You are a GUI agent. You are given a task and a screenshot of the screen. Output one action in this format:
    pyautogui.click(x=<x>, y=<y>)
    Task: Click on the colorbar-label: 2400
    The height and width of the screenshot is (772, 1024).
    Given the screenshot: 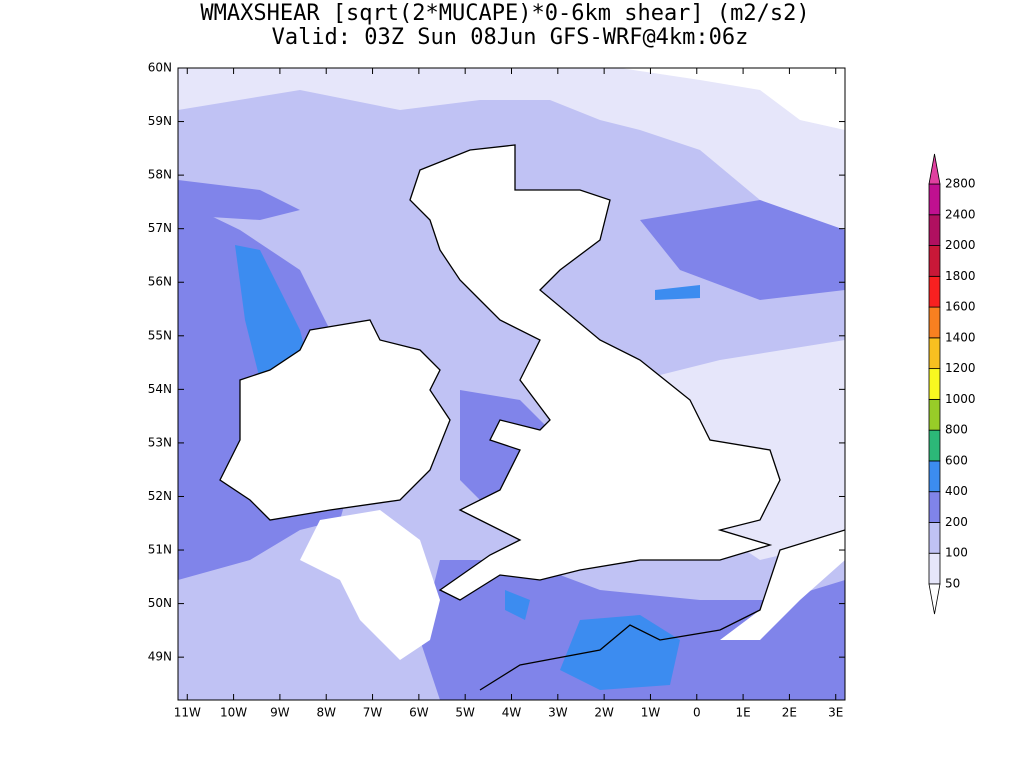 What is the action you would take?
    pyautogui.click(x=960, y=214)
    